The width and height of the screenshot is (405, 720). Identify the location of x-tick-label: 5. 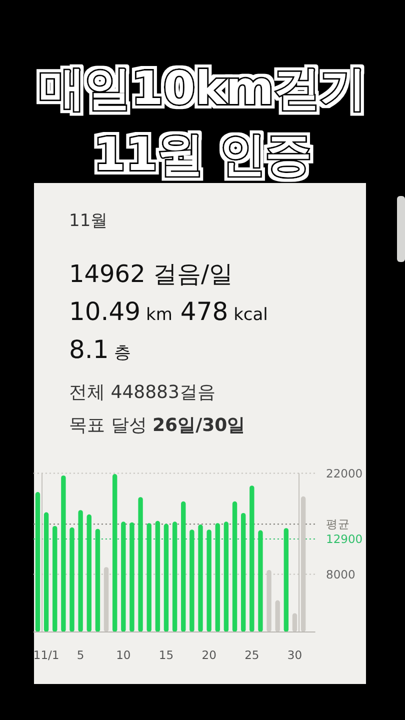
(80, 655).